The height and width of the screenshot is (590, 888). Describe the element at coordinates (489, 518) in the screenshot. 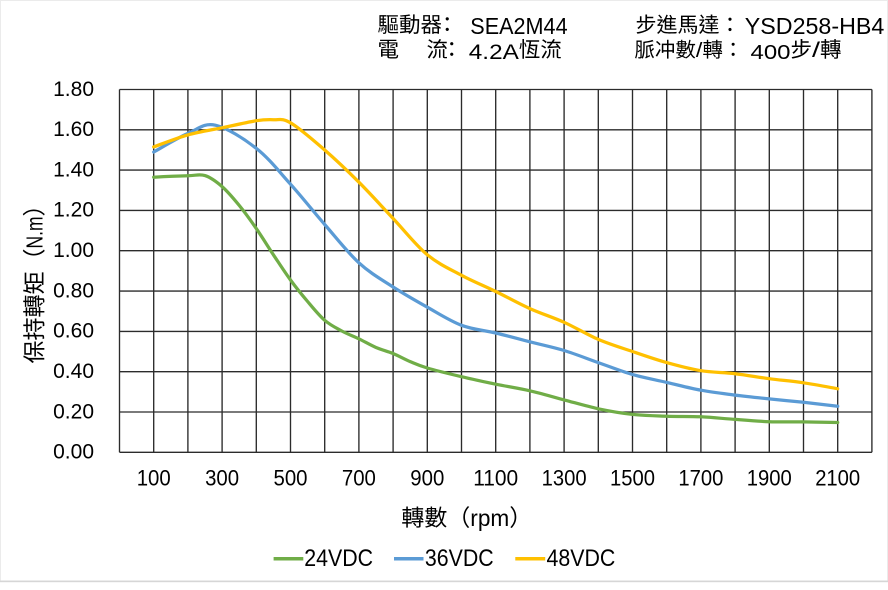

I see `svg-text: rpm` at that location.